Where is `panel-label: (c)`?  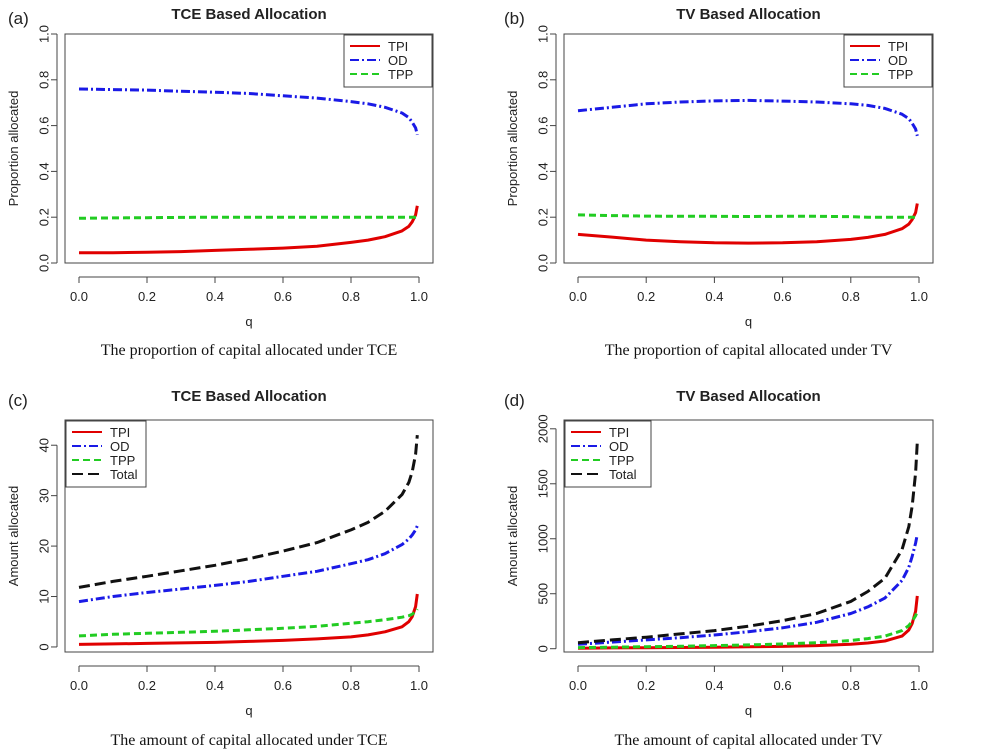 panel-label: (c) is located at coordinates (18, 400).